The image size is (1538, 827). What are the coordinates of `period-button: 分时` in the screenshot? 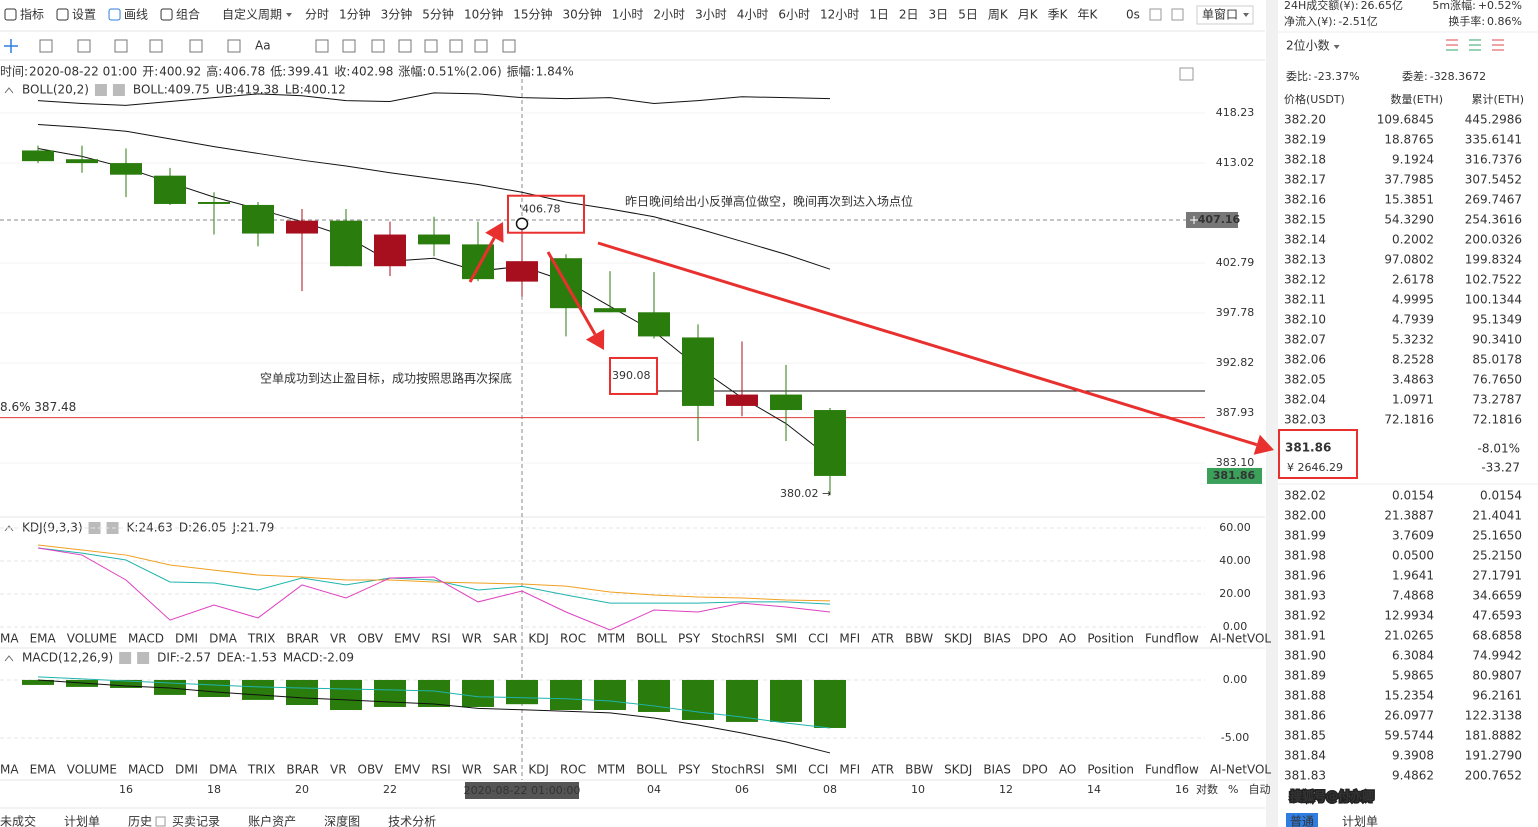 It's located at (317, 15).